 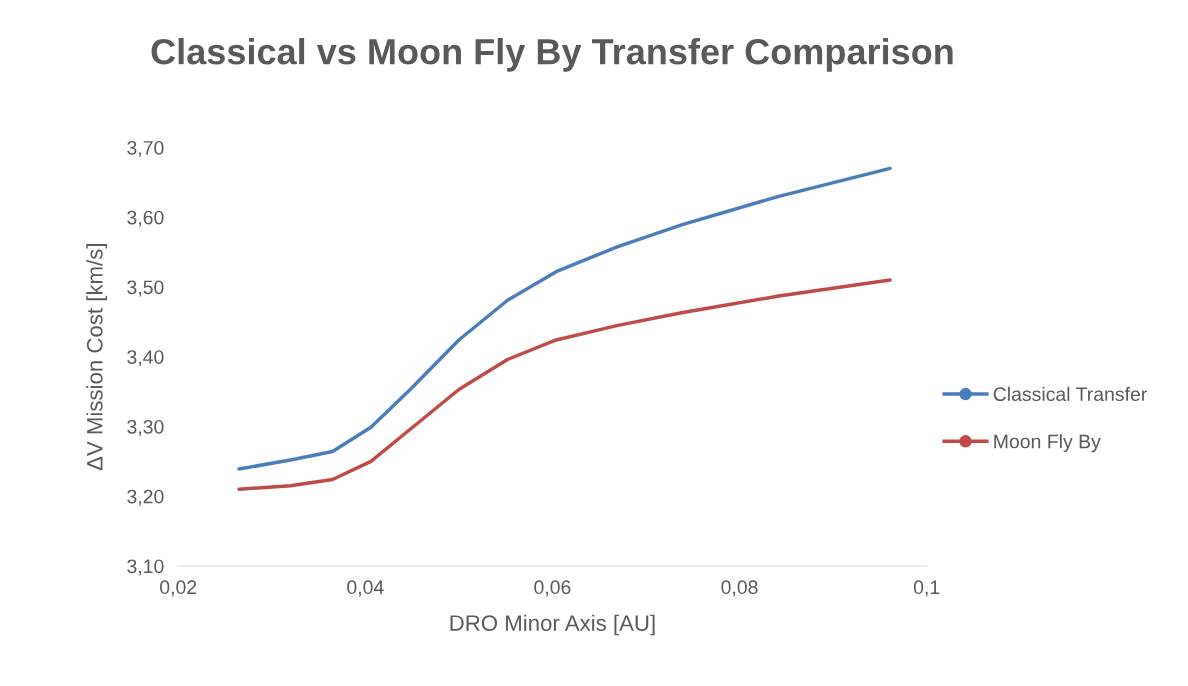 What do you see at coordinates (739, 588) in the screenshot?
I see `x-tick-label: 0,08` at bounding box center [739, 588].